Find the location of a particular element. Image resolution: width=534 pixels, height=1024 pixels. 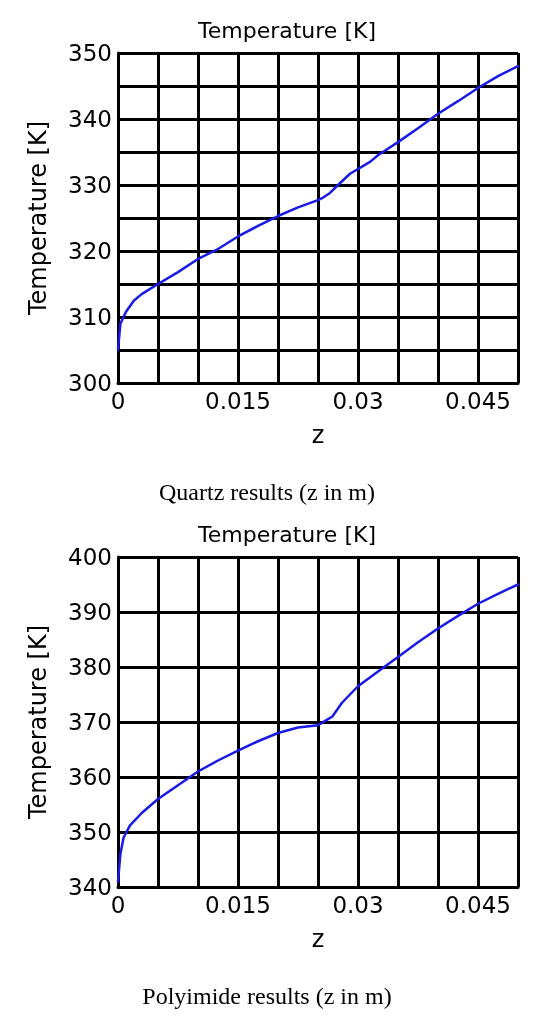

y-tick-label: 380 is located at coordinates (90, 667).